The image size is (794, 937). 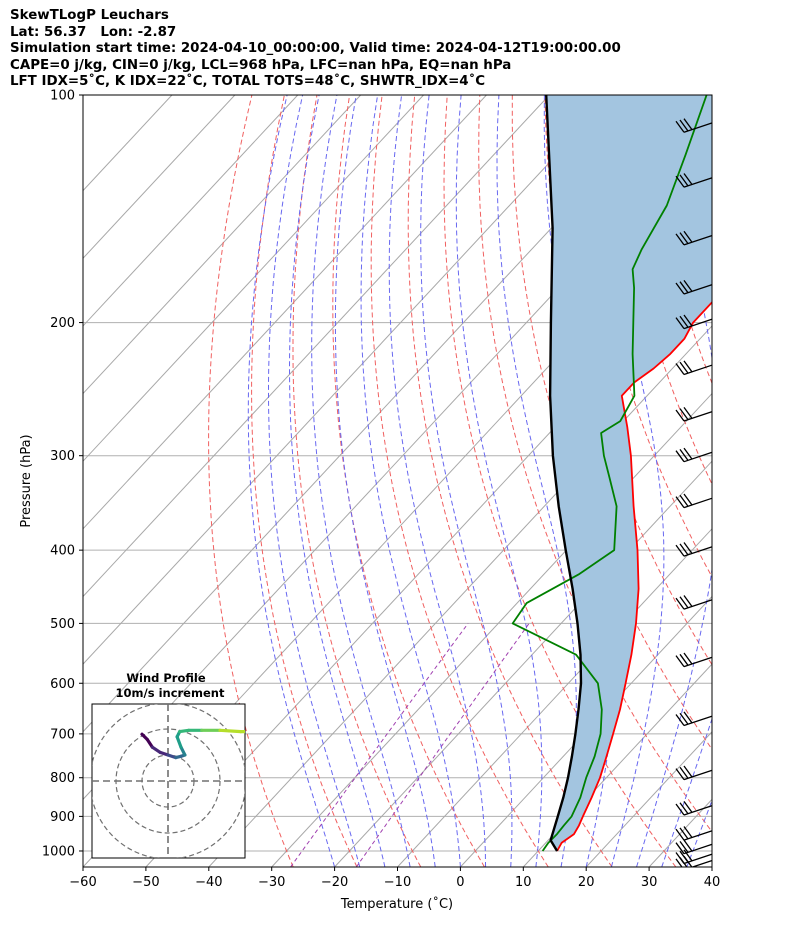 I want to click on isotherm-gridline, so click(x=159, y=177).